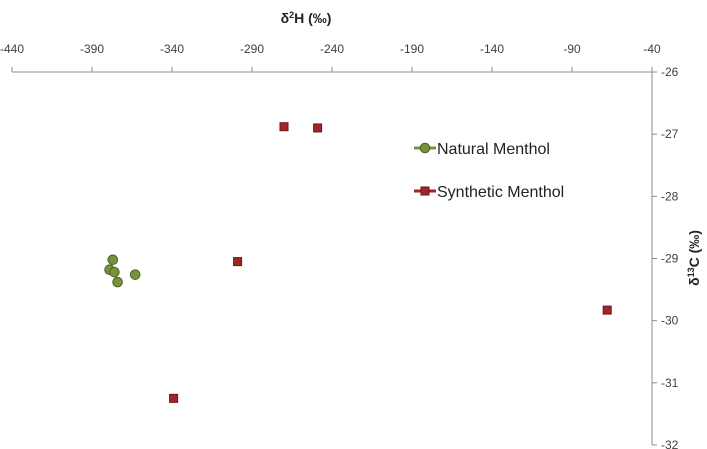  Describe the element at coordinates (92, 49) in the screenshot. I see `x-tick-label: -390` at that location.